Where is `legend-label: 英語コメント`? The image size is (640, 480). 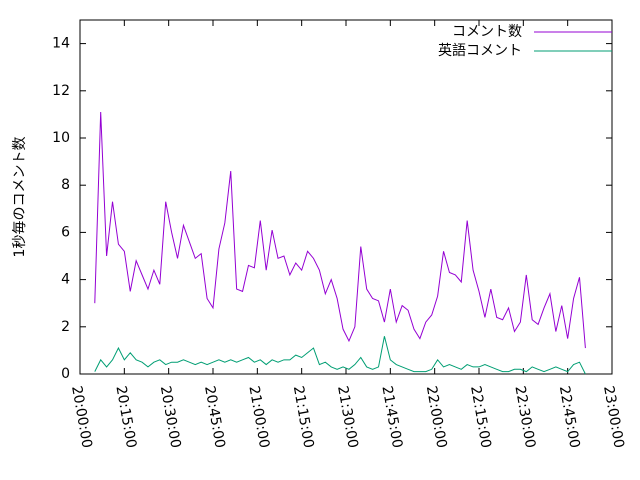
legend-label: 英語コメント is located at coordinates (480, 50).